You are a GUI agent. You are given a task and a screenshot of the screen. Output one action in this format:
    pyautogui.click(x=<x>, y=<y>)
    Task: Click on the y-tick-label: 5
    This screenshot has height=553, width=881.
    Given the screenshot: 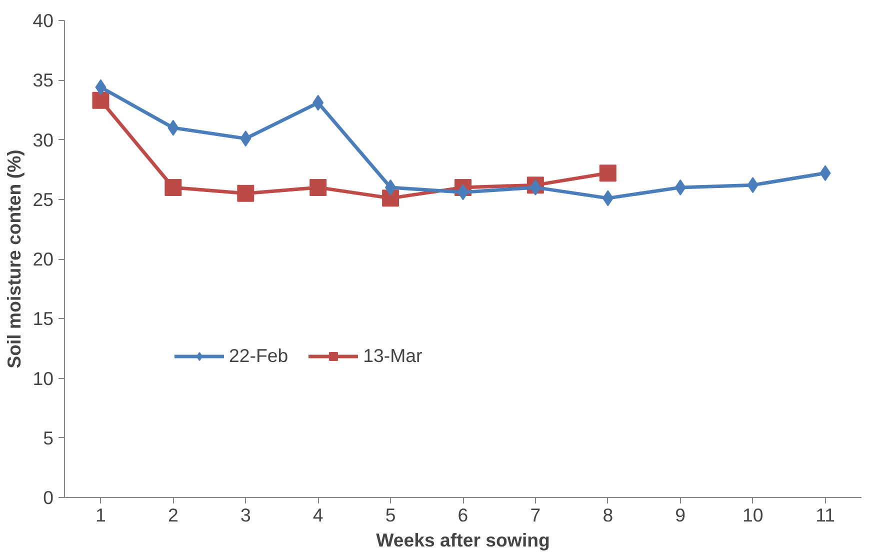 What is the action you would take?
    pyautogui.click(x=48, y=437)
    